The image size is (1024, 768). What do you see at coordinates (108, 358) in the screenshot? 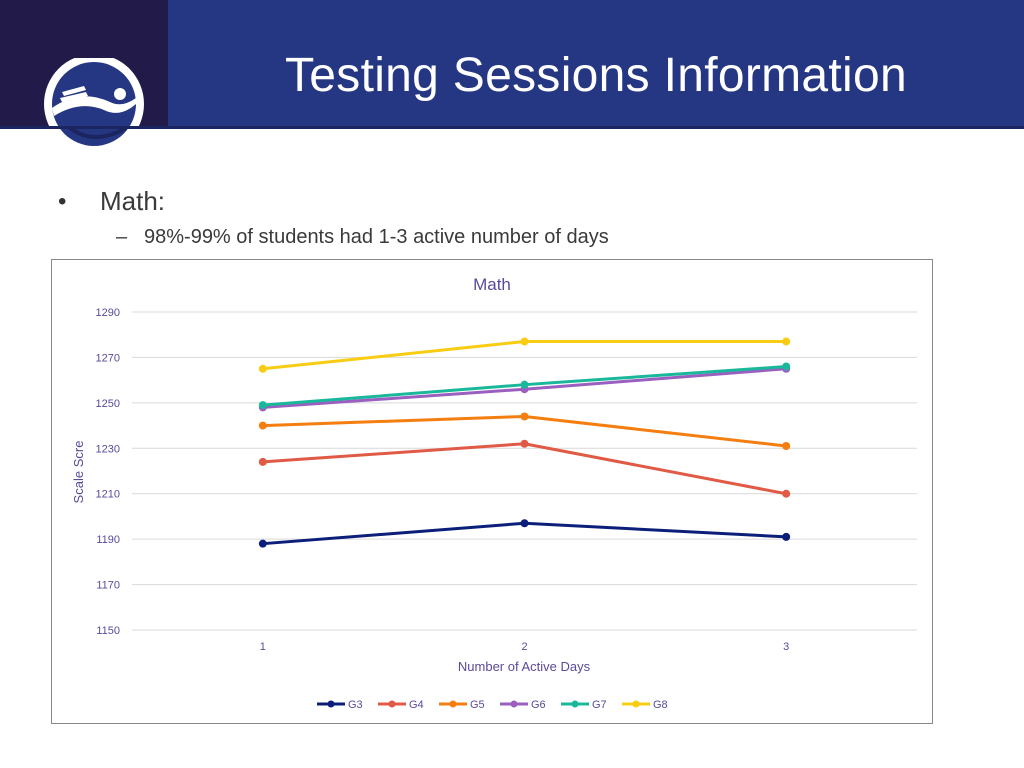
I see `y-tick-label: 1270` at bounding box center [108, 358].